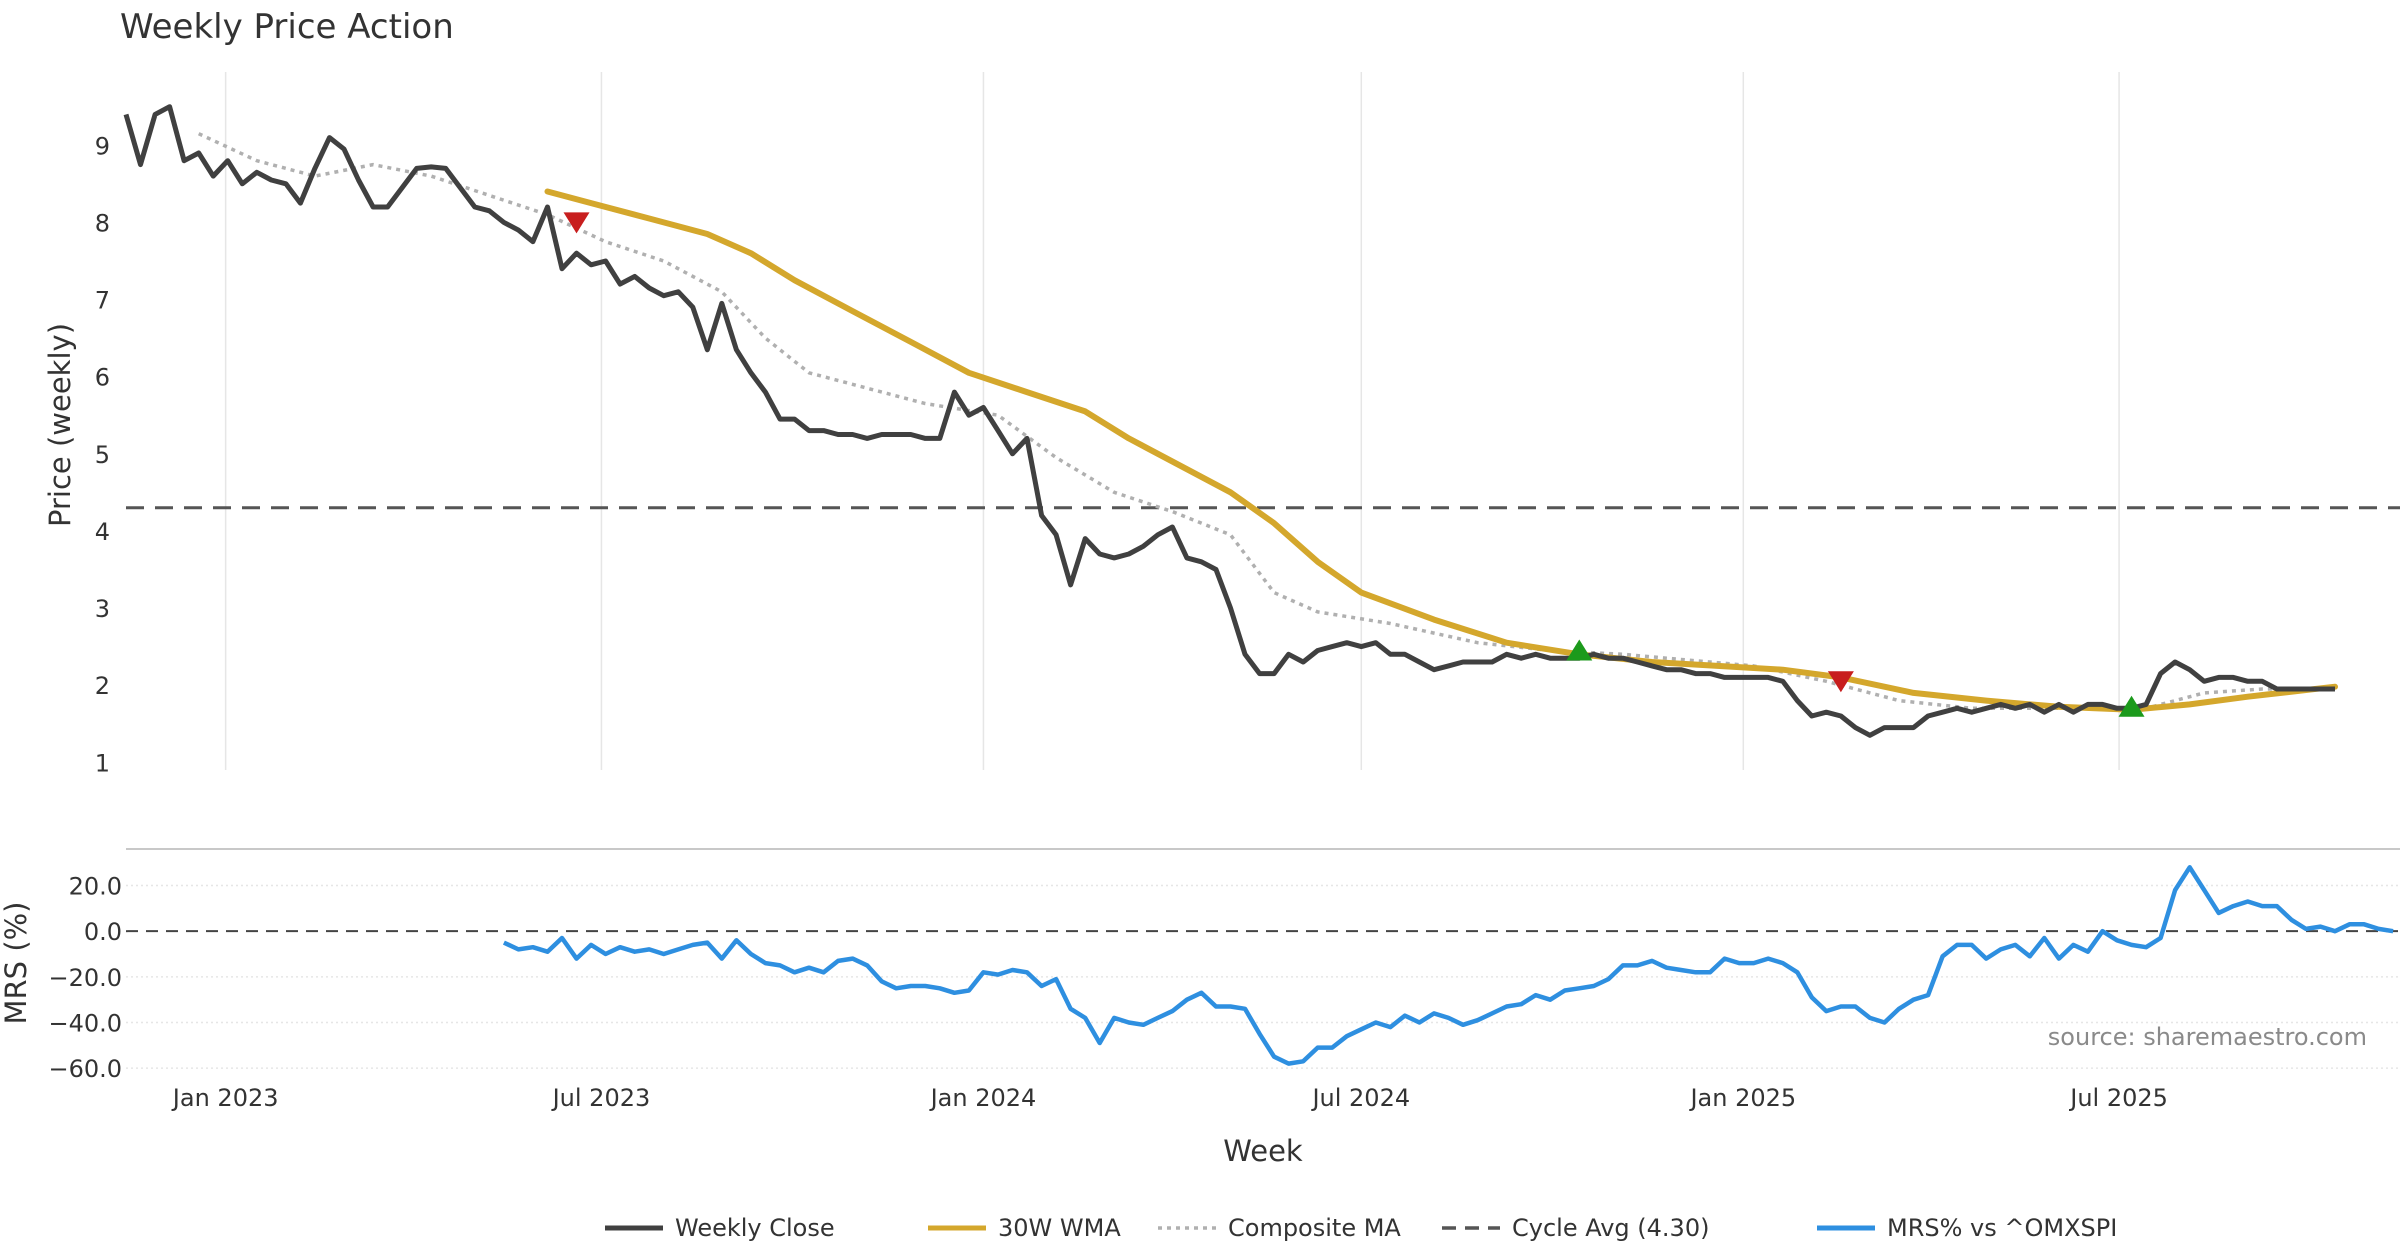  What do you see at coordinates (103, 932) in the screenshot?
I see `mrs-y-tick-label: 0.0` at bounding box center [103, 932].